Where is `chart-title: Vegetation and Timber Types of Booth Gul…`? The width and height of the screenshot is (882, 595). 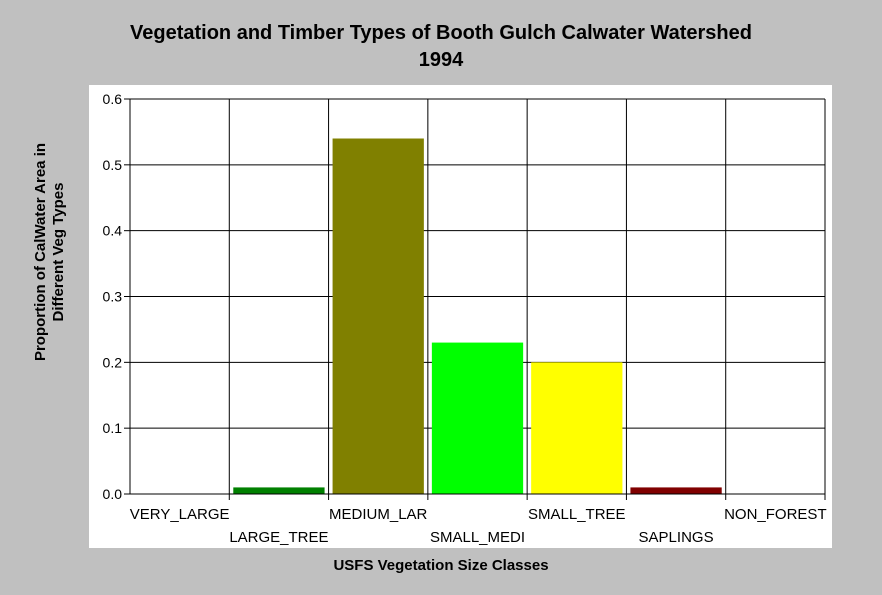
chart-title: Vegetation and Timber Types of Booth Gul… is located at coordinates (441, 33).